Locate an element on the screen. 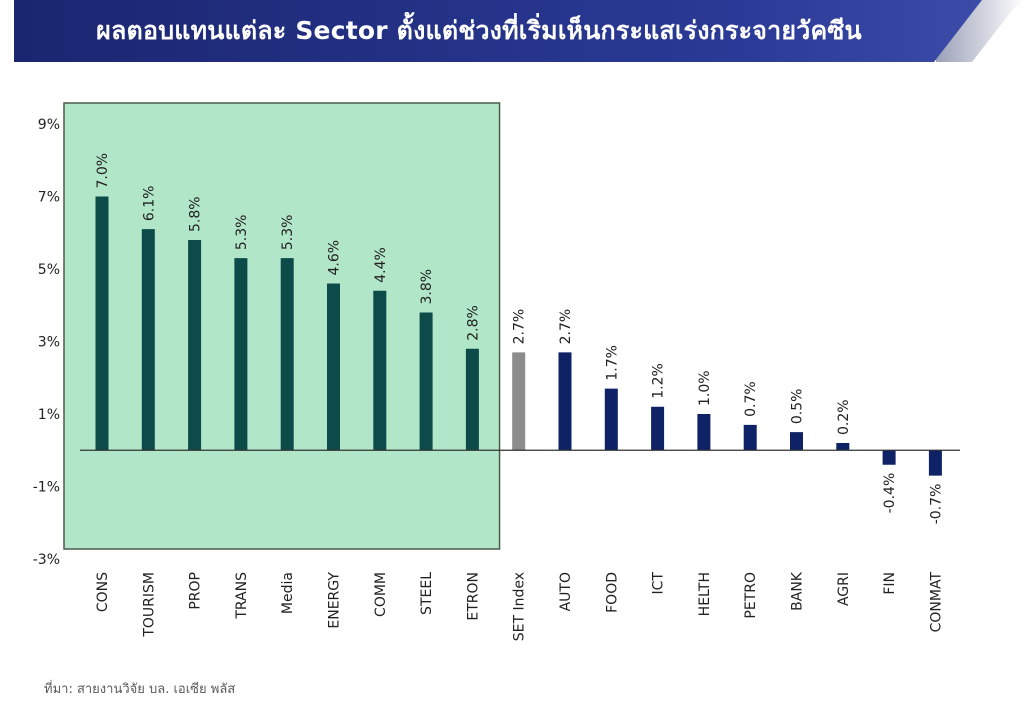 This screenshot has width=1024, height=711. x-tick-label: ETRON is located at coordinates (473, 596).